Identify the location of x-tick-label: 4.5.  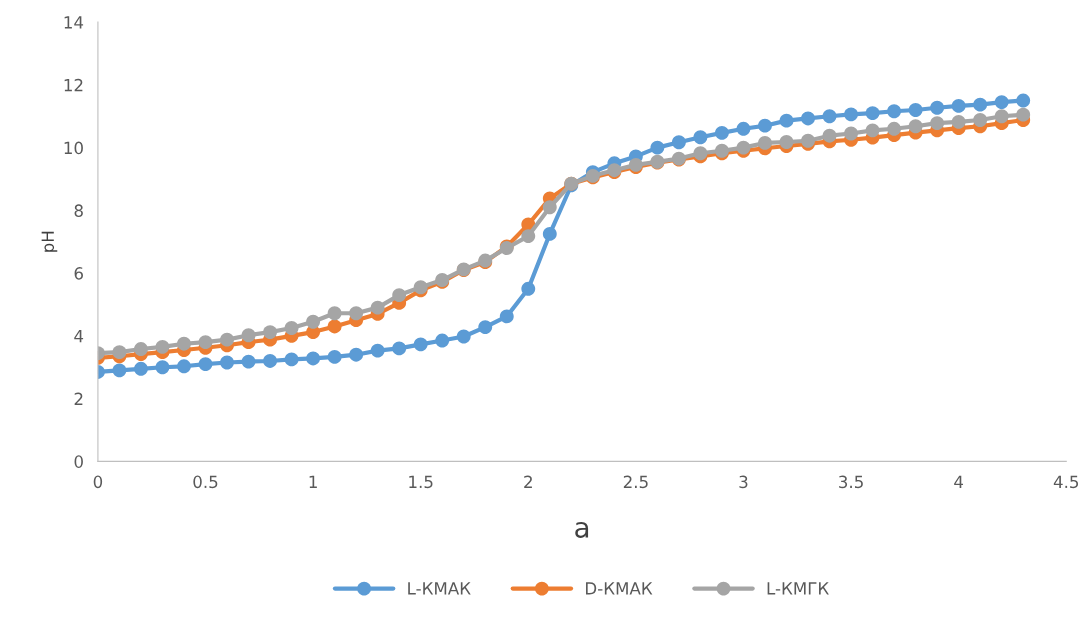
(1066, 482).